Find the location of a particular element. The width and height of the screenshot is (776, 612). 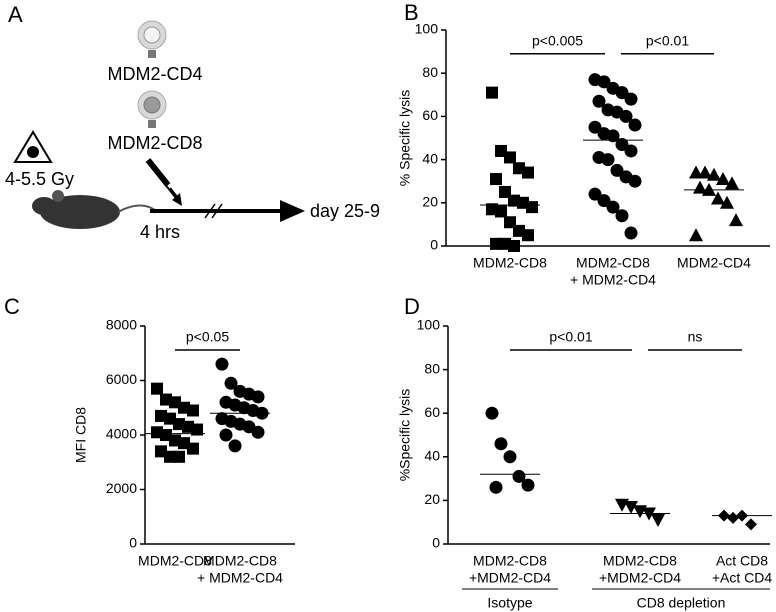

y-tick-label: 2000 is located at coordinates (121, 488).